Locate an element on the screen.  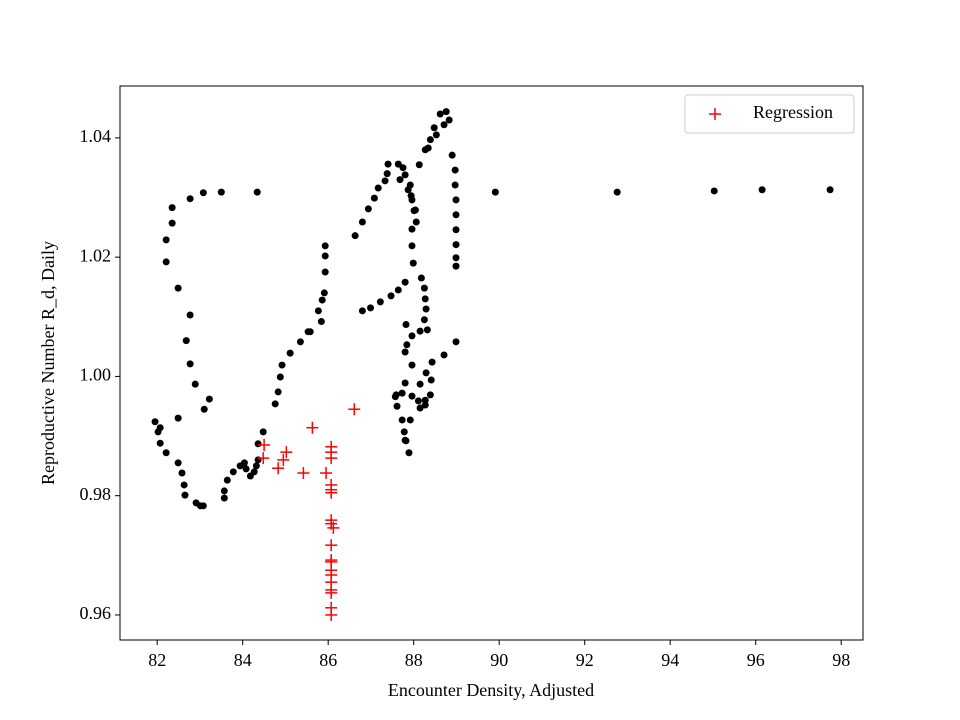
x-tick-label: 86 is located at coordinates (328, 660).